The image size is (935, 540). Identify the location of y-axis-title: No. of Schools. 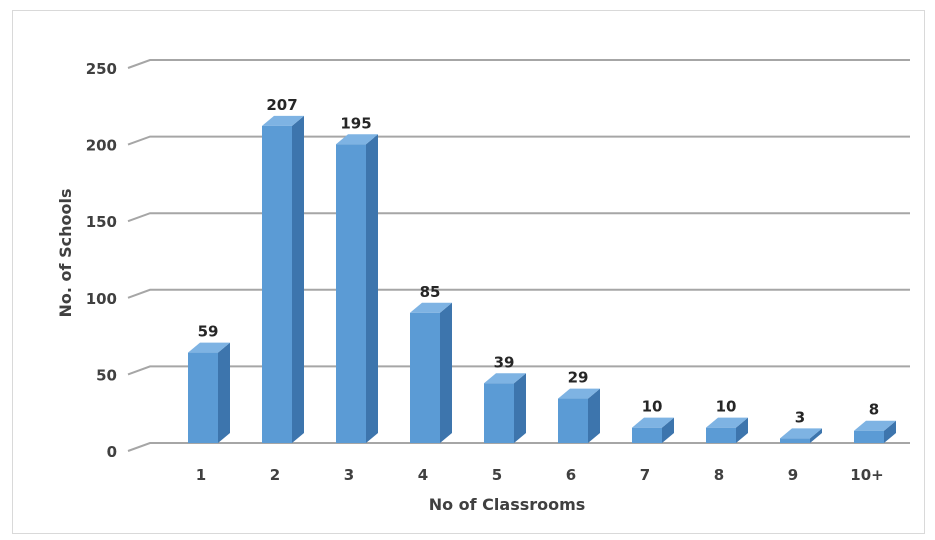
(65, 253).